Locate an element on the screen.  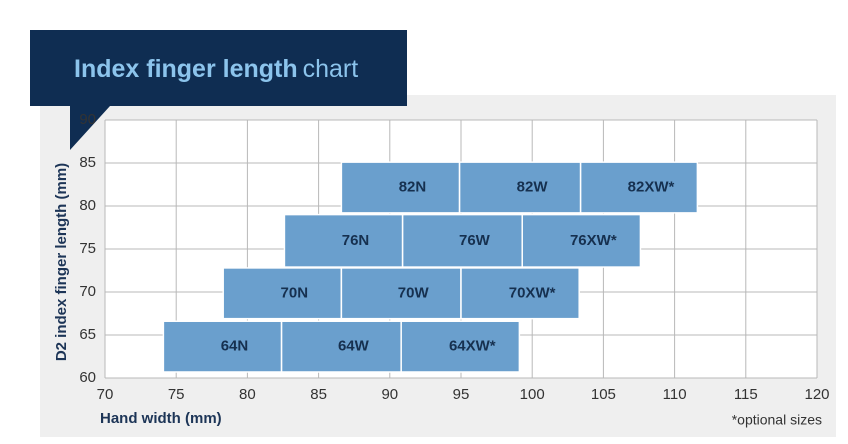
footnote: *optional sizes is located at coordinates (777, 420).